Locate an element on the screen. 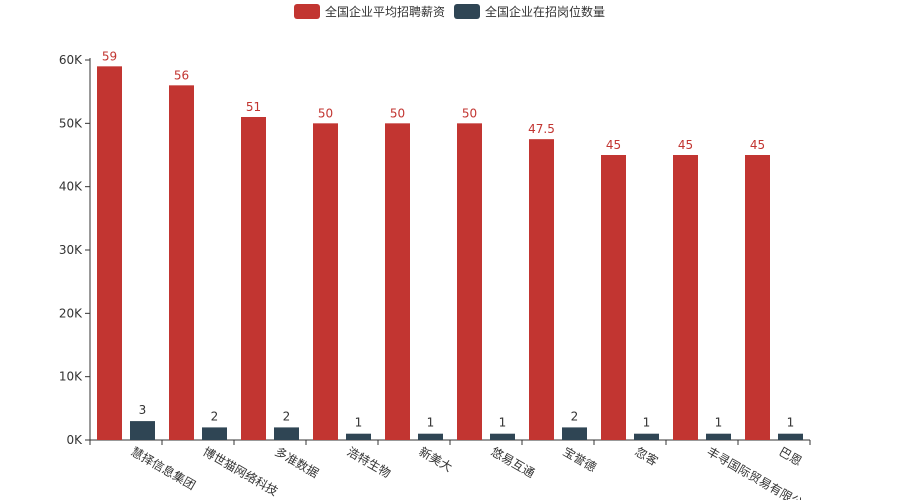  x-tick-label: 浩特生物 is located at coordinates (369, 462).